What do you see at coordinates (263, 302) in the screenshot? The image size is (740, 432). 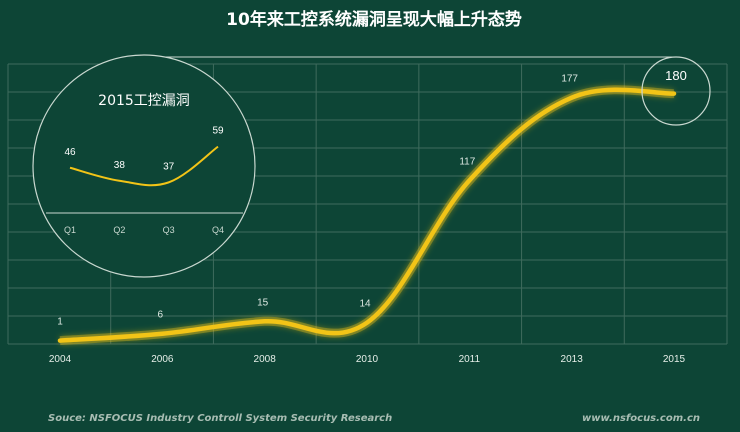 I see `data-label: 15` at bounding box center [263, 302].